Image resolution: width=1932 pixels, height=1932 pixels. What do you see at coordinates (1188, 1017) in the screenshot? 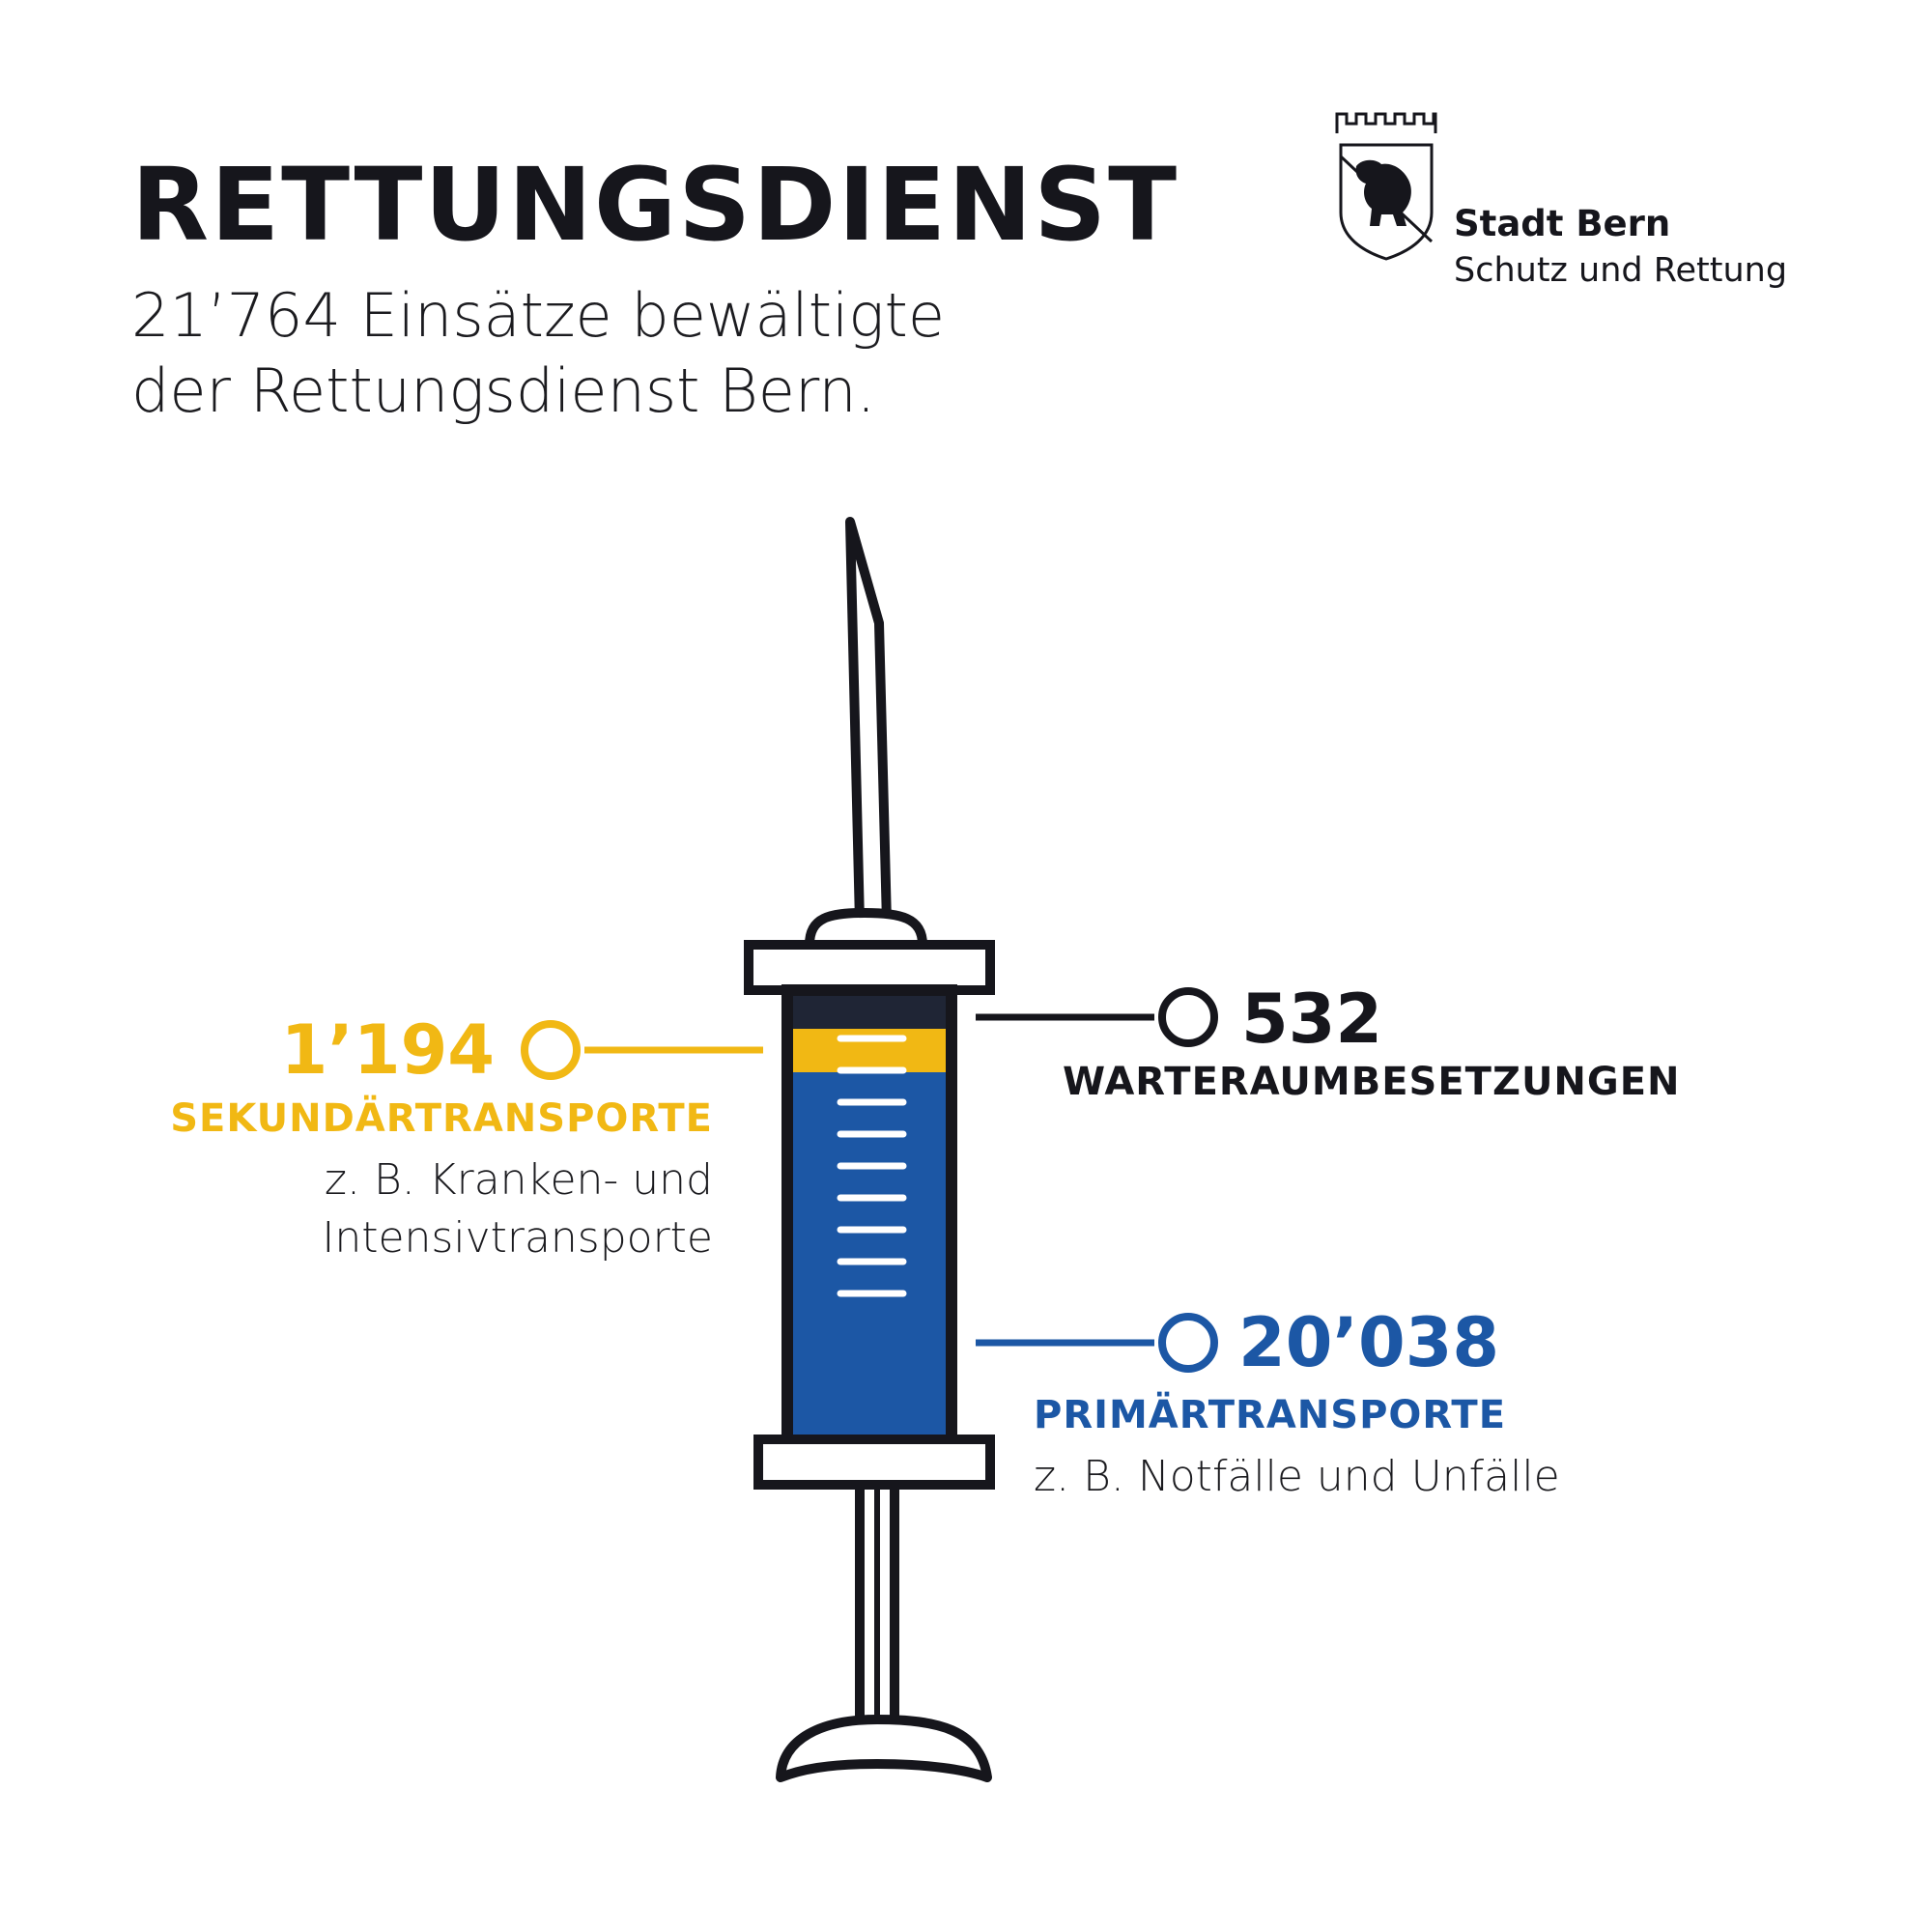
I see `marker-waiting` at bounding box center [1188, 1017].